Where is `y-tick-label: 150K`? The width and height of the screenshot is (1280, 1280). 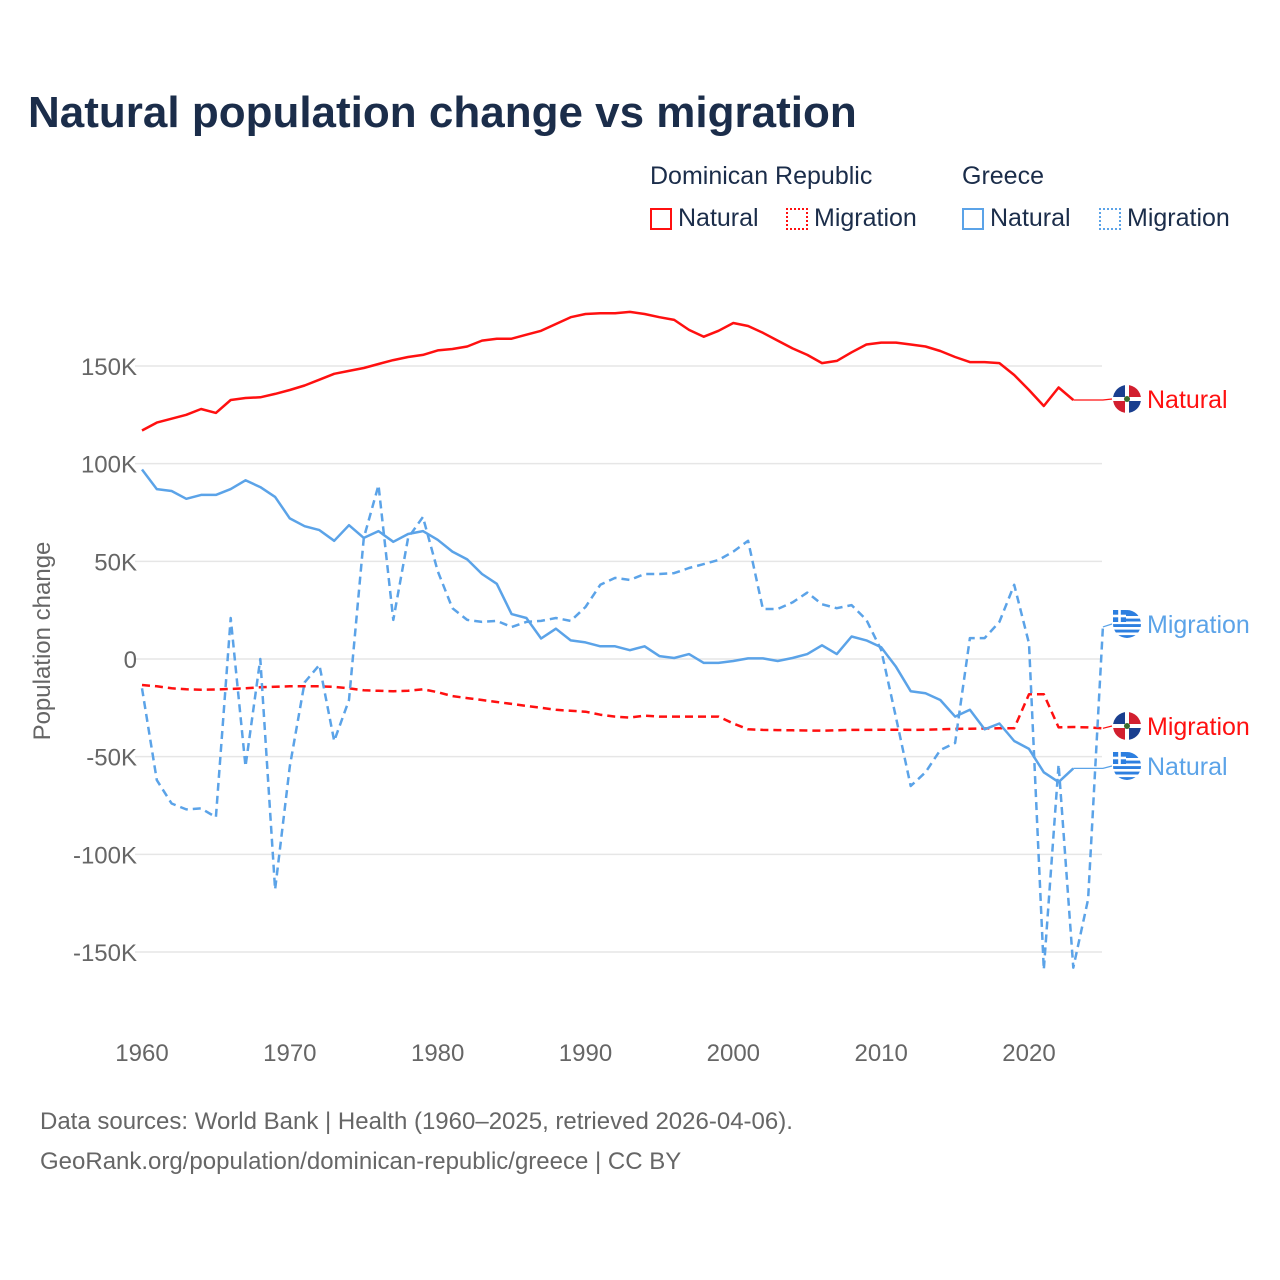 y-tick-label: 150K is located at coordinates (109, 367).